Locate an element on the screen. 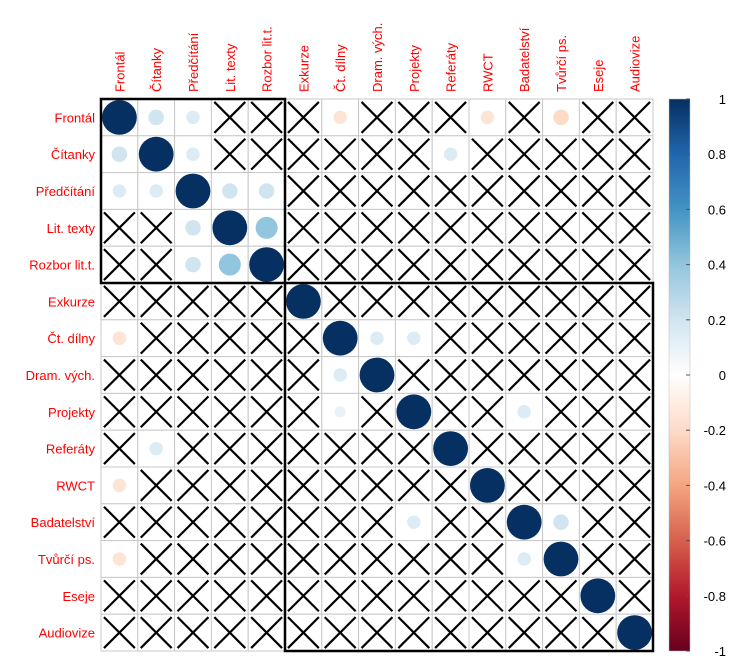 The height and width of the screenshot is (667, 732). column-label: Exkurze is located at coordinates (303, 68).